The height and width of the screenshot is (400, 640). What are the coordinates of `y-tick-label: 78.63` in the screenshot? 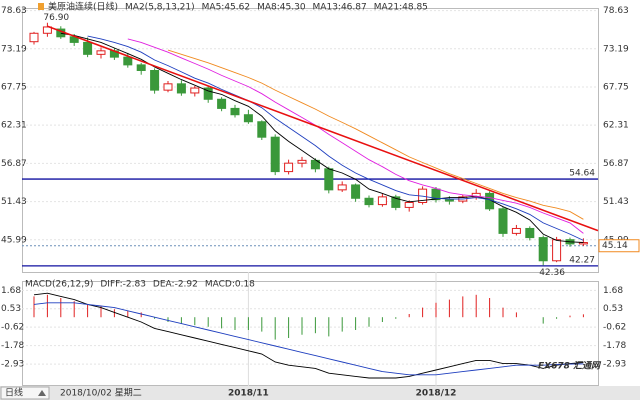 It's located at (14, 11).